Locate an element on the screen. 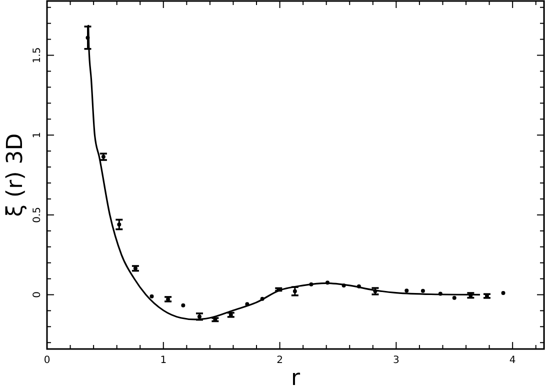 The height and width of the screenshot is (389, 545). x-tick-label: 2 is located at coordinates (279, 360).